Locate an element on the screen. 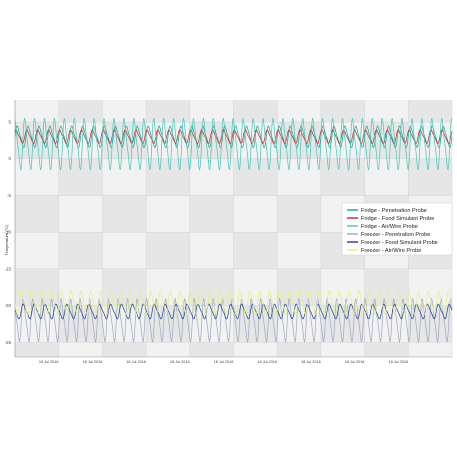 The height and width of the screenshot is (462, 457). y-tick-label: -15 is located at coordinates (7, 268).